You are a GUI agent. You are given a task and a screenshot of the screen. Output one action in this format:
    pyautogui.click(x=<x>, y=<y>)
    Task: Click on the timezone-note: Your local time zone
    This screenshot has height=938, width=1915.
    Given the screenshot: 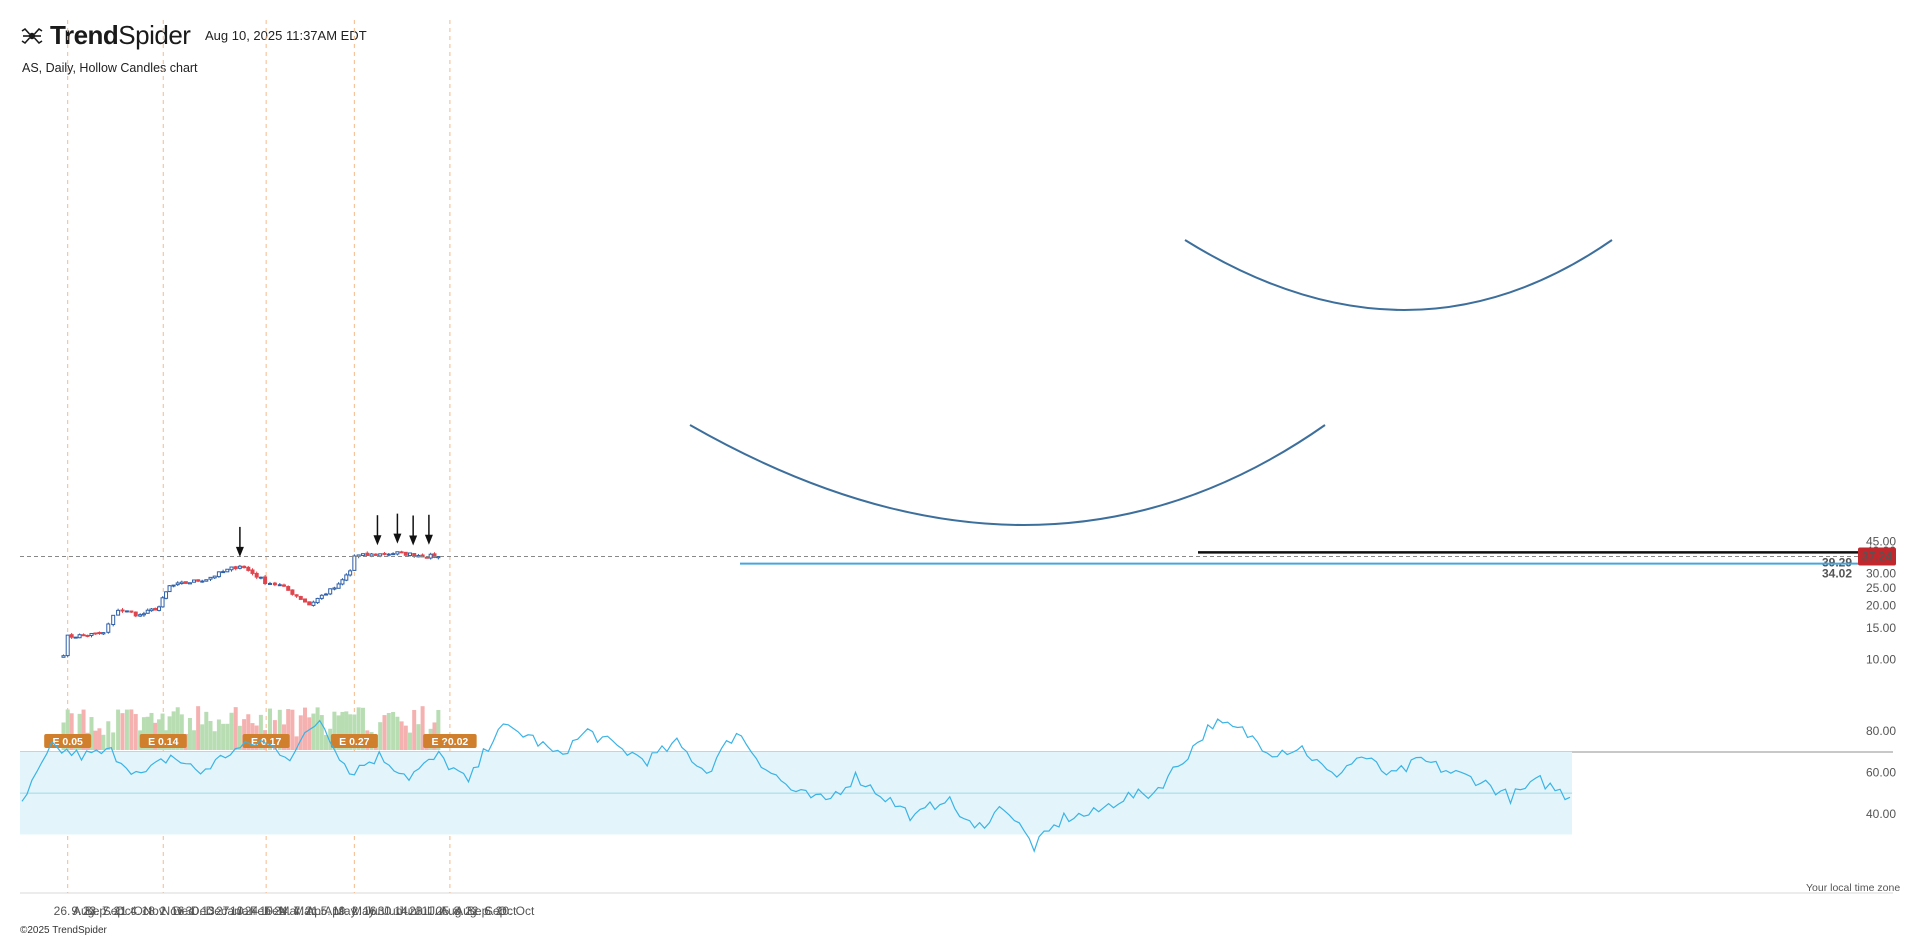 What is the action you would take?
    pyautogui.click(x=1853, y=888)
    